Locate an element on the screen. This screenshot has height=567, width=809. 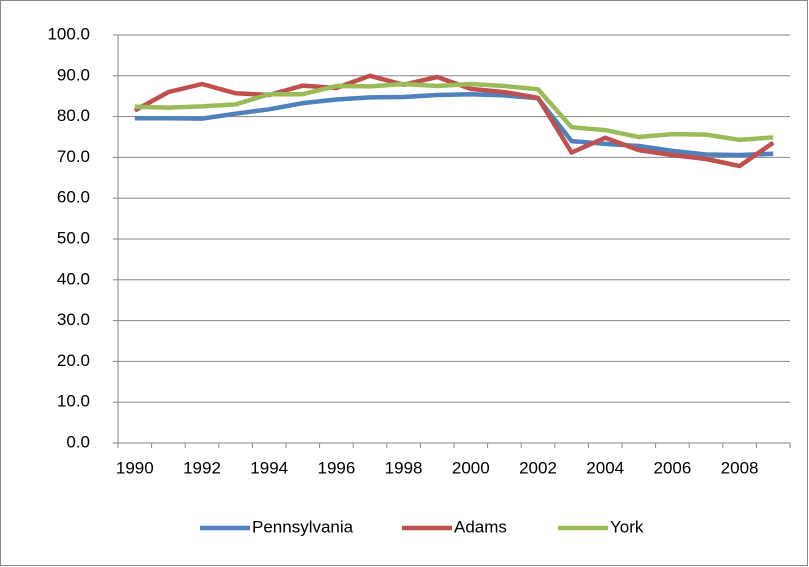
y-tick-label: 50.0 is located at coordinates (73, 237).